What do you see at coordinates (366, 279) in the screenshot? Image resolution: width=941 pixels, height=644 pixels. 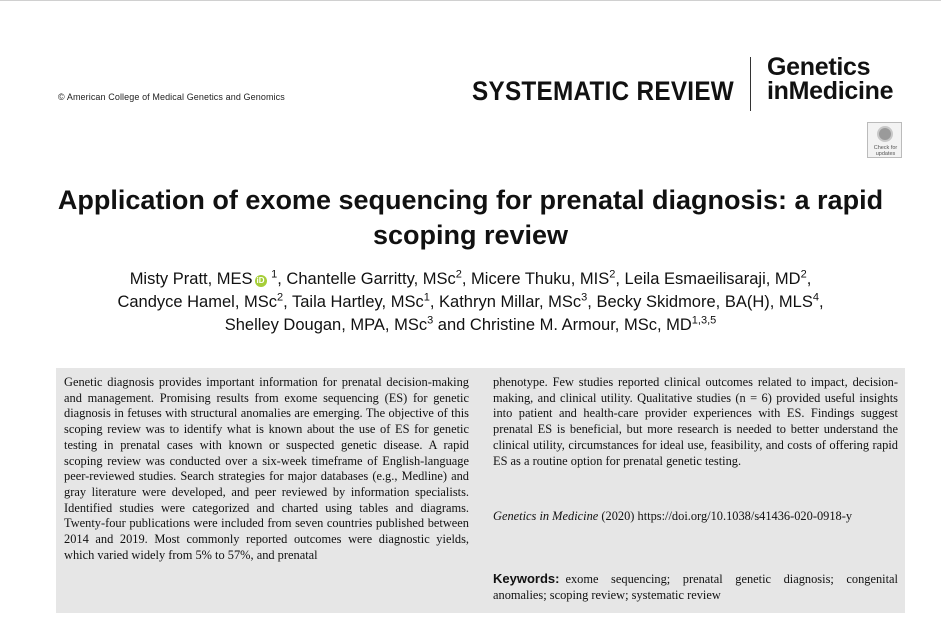 I see `author-name: , Chantelle Garritty, MSc` at bounding box center [366, 279].